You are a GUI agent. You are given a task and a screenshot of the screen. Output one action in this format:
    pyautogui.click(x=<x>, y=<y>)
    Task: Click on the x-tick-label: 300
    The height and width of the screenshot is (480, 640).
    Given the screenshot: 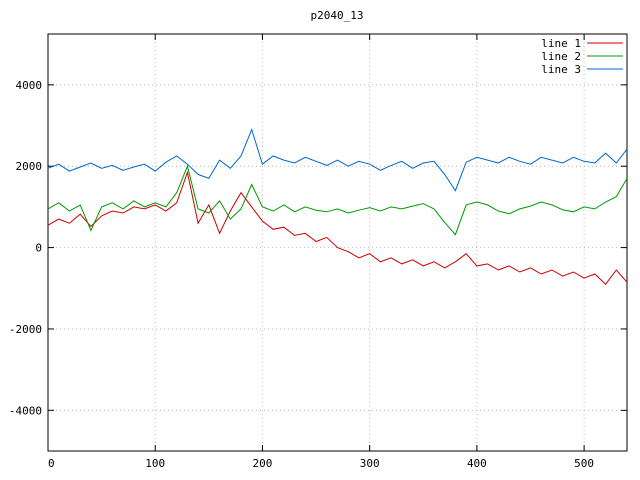 What is the action you would take?
    pyautogui.click(x=370, y=463)
    